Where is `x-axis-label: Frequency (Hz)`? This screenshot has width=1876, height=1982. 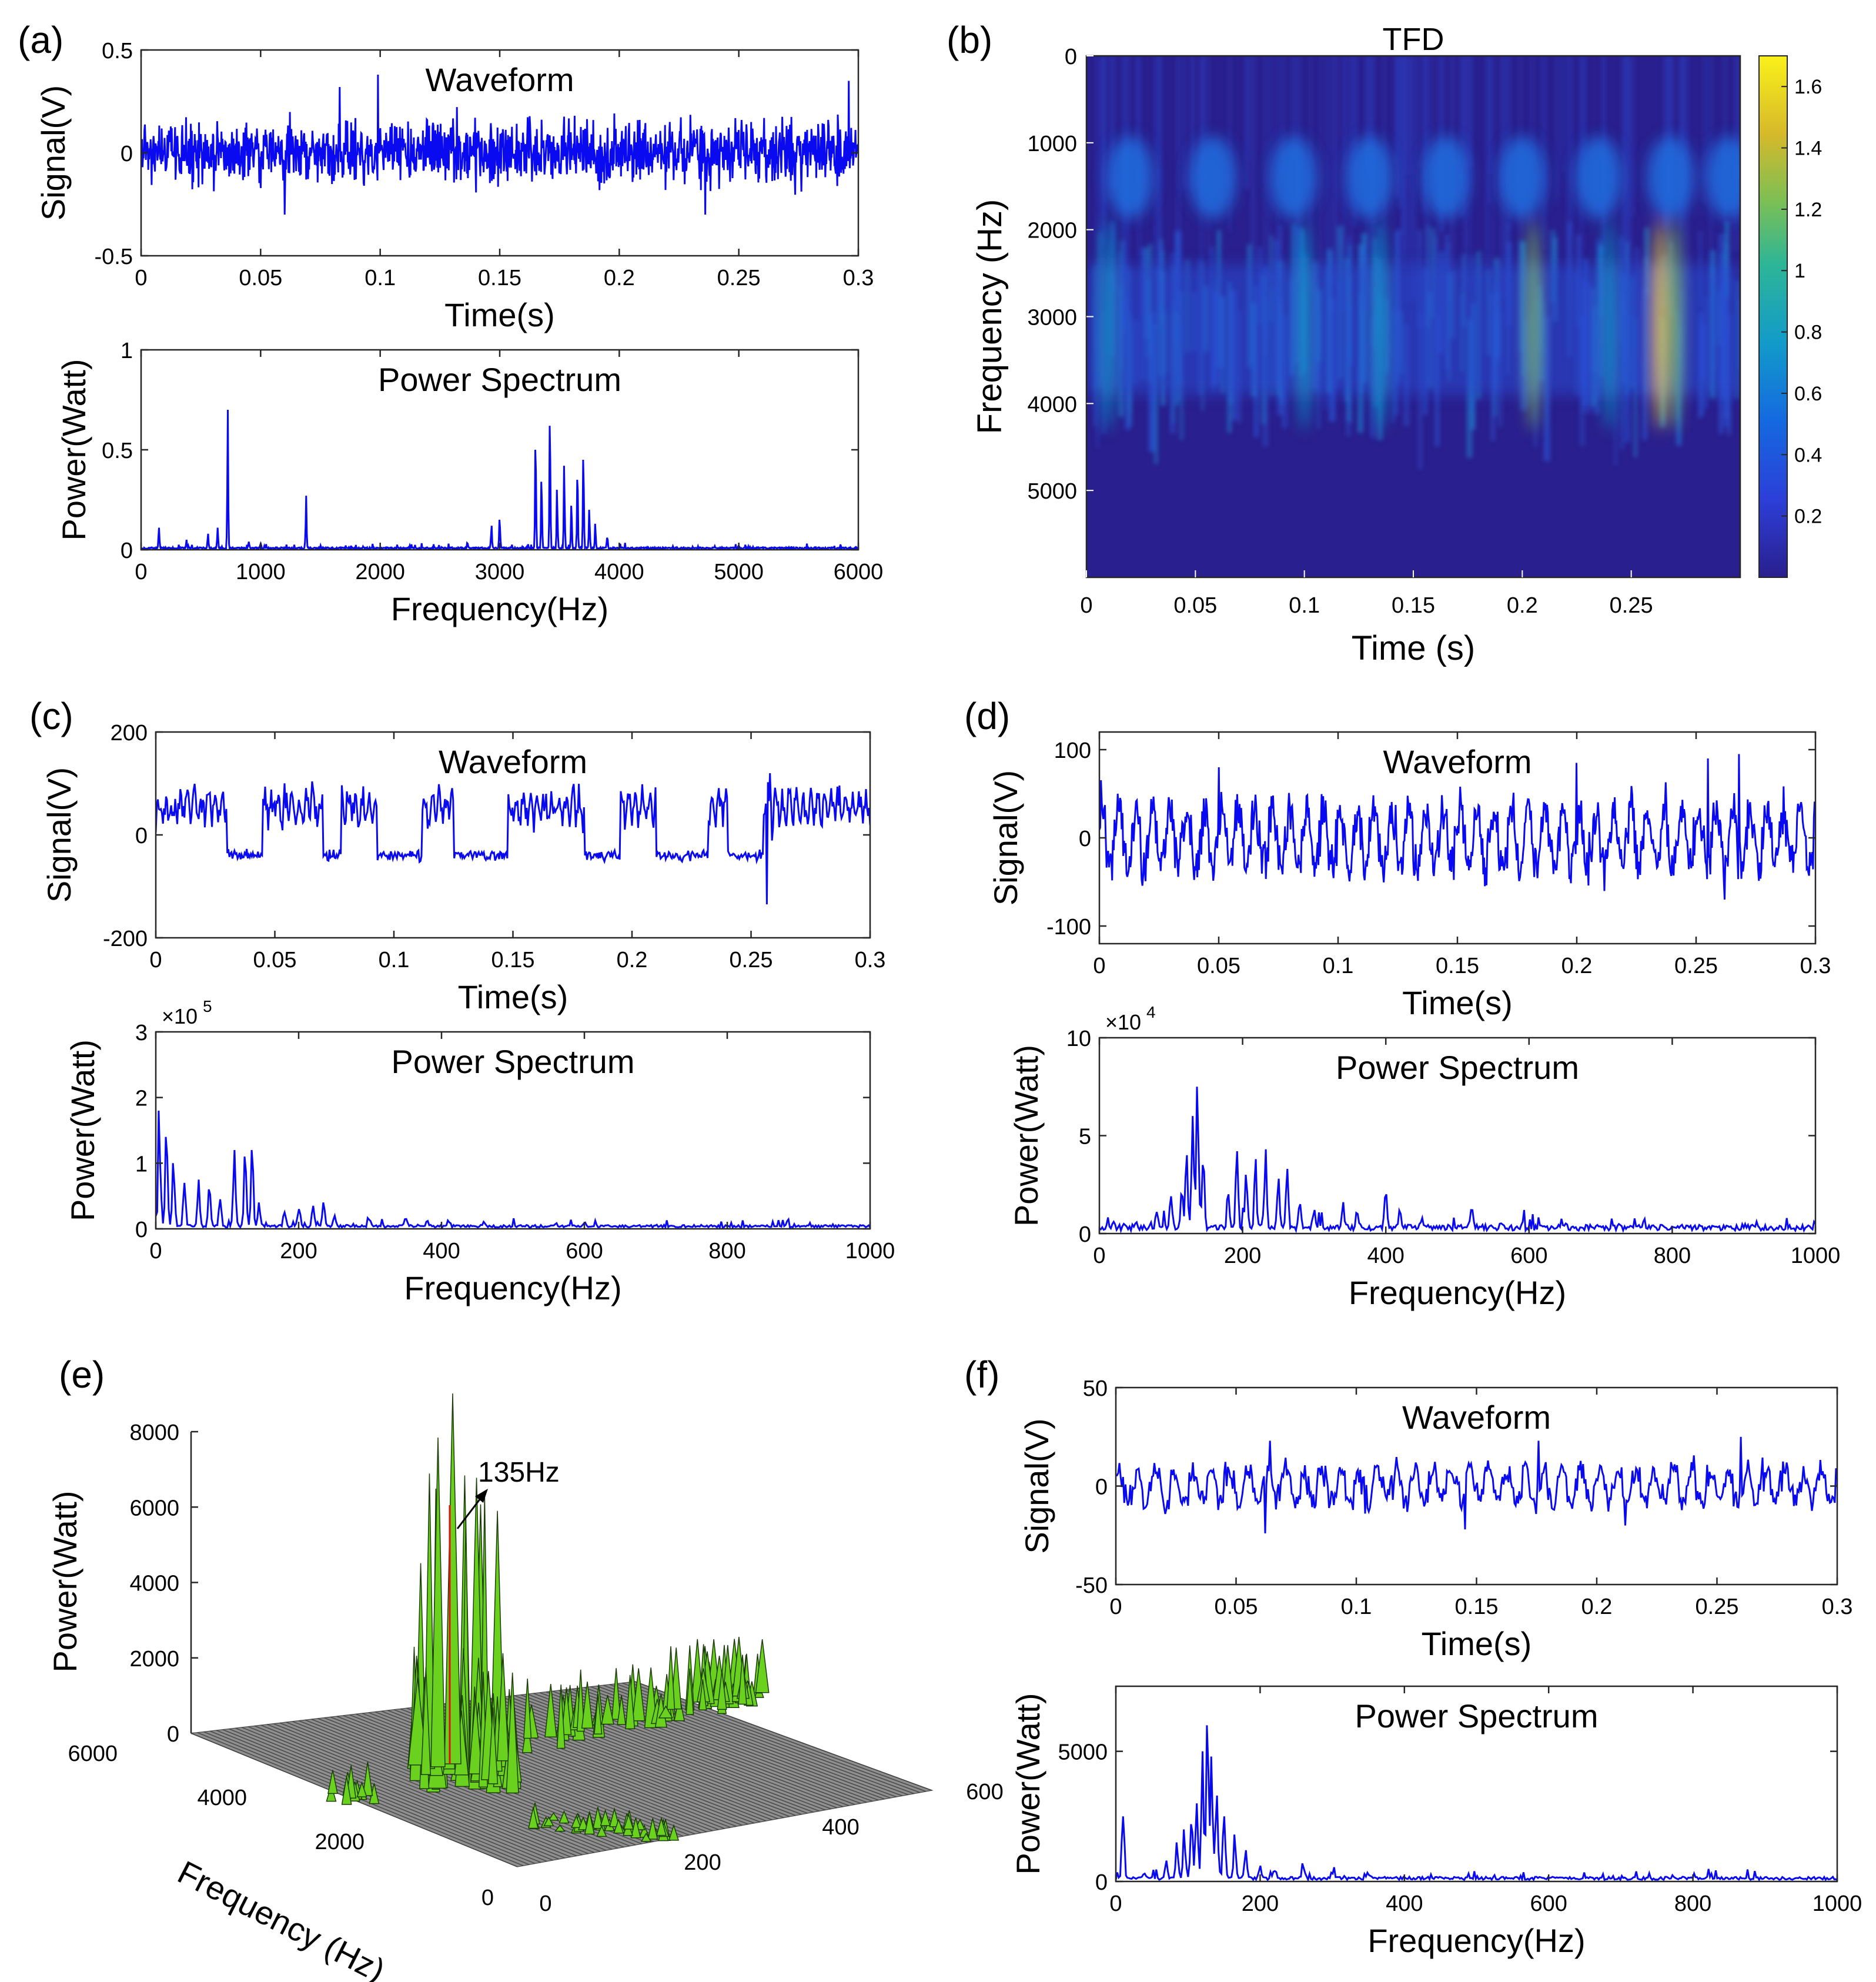
x-axis-label: Frequency (Hz) is located at coordinates (281, 1917).